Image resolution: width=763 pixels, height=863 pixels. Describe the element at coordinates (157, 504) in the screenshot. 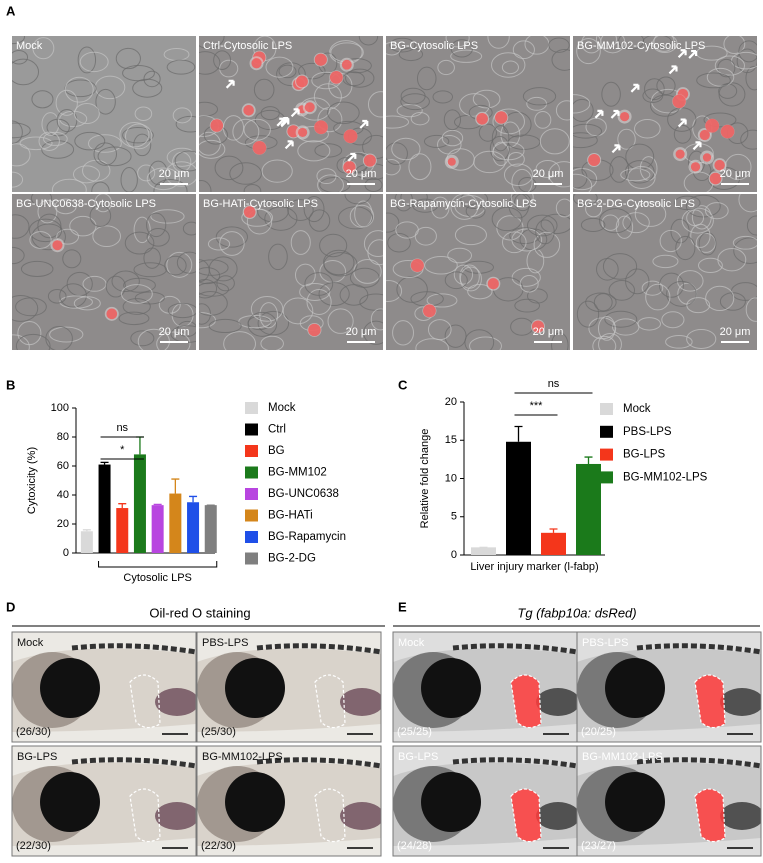

I see `error-bar` at that location.